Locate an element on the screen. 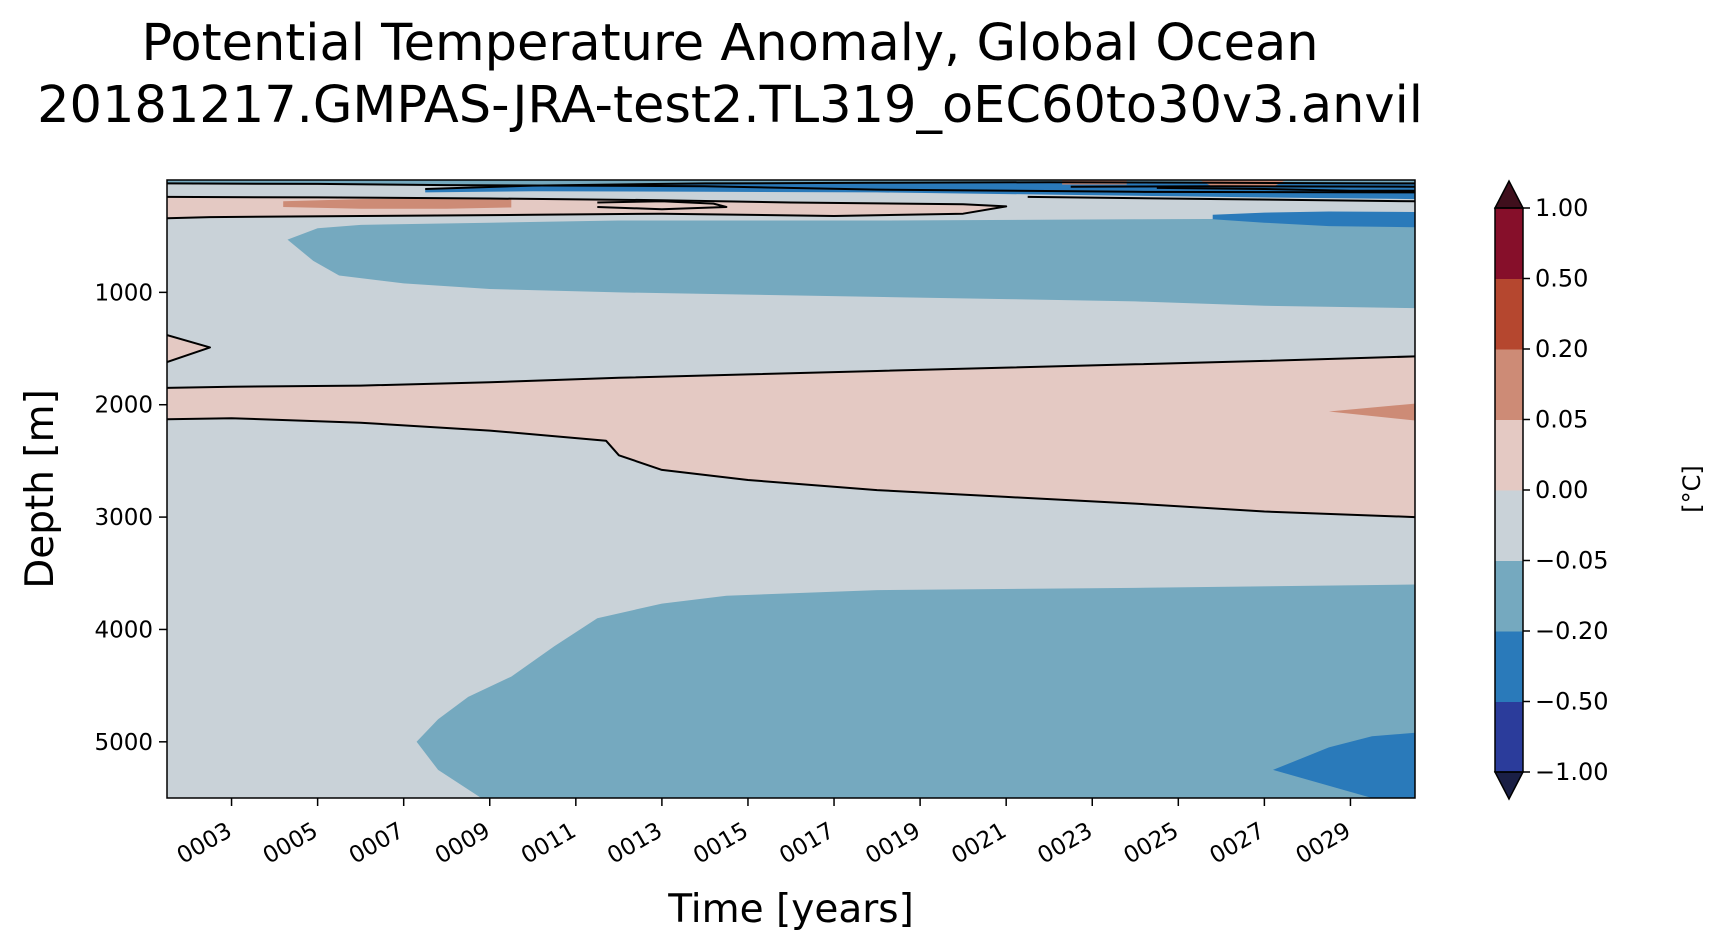 Image resolution: width=1711 pixels, height=947 pixels. colorbar: −1.00 −0.50 −0.20 −0.05 0.00 0.05 0.20 0.50 1.00 is located at coordinates (1551, 490).